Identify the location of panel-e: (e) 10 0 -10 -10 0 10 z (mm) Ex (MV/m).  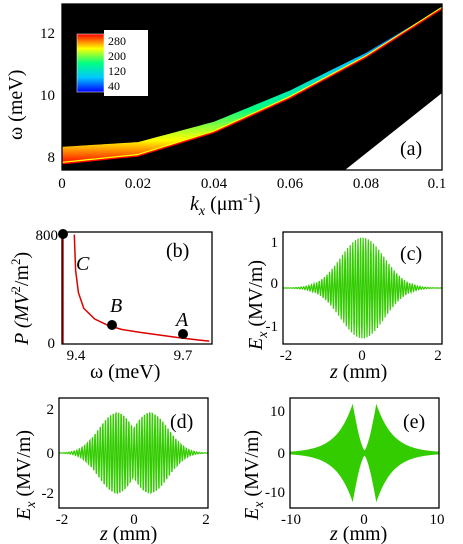
(343, 470).